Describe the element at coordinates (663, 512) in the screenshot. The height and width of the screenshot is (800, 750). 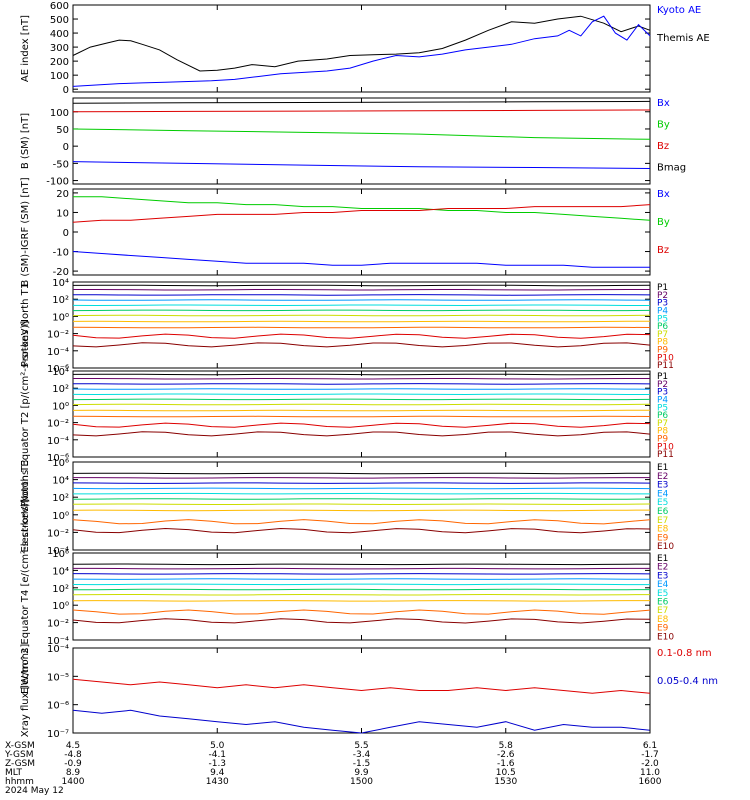
I see `legend-entry: E6` at that location.